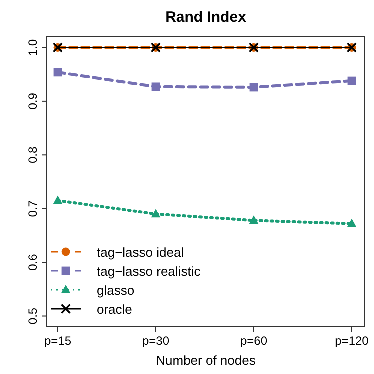 This screenshot has height=374, width=374. What do you see at coordinates (207, 17) in the screenshot?
I see `chart-title: Rand Index` at bounding box center [207, 17].